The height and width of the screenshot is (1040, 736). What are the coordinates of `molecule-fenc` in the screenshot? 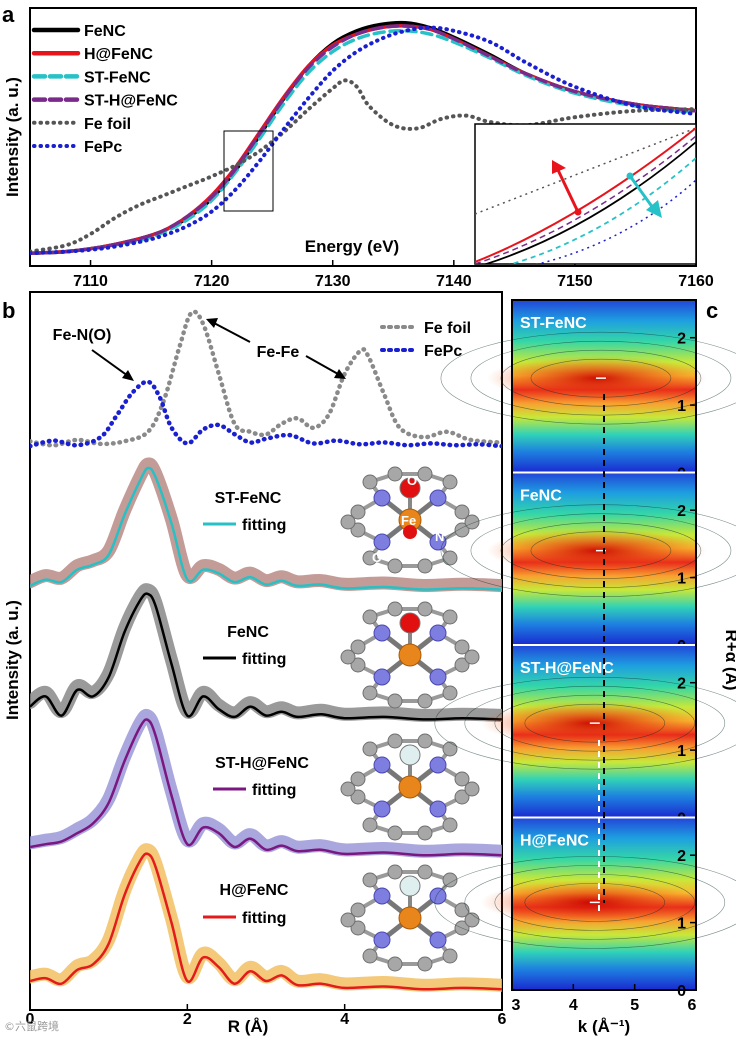 It's located at (410, 655).